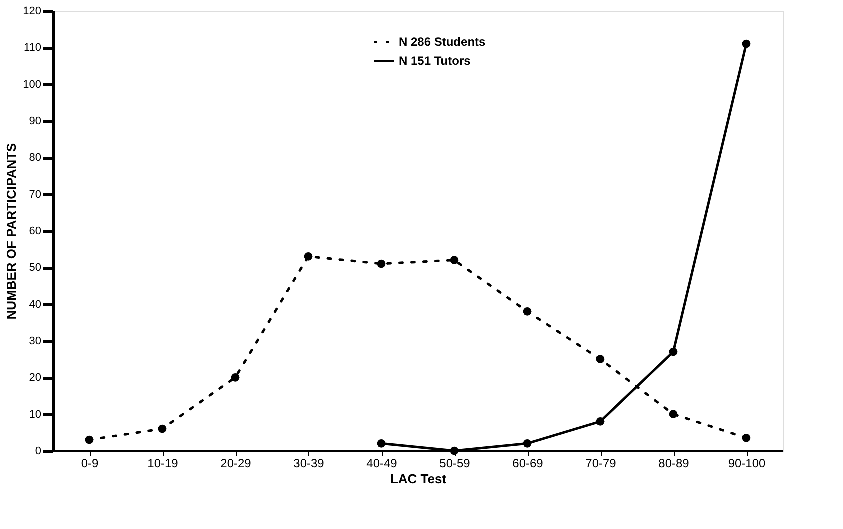  Describe the element at coordinates (35, 232) in the screenshot. I see `y-tick-label: 60` at that location.